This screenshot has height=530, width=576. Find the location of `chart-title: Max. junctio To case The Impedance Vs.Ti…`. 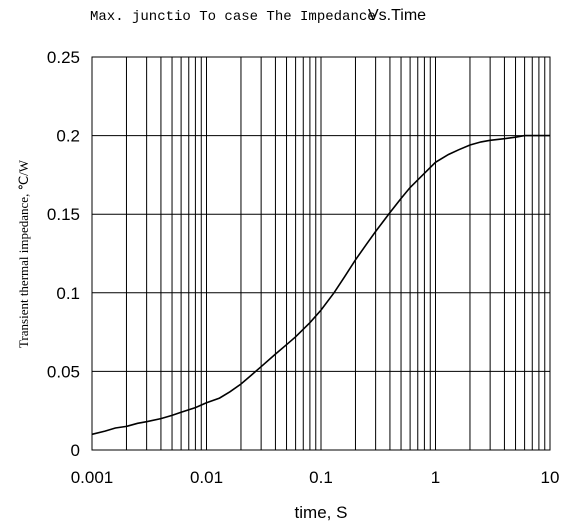

chart-title: Max. junctio To case The Impedance Vs.Ti… is located at coordinates (258, 16).